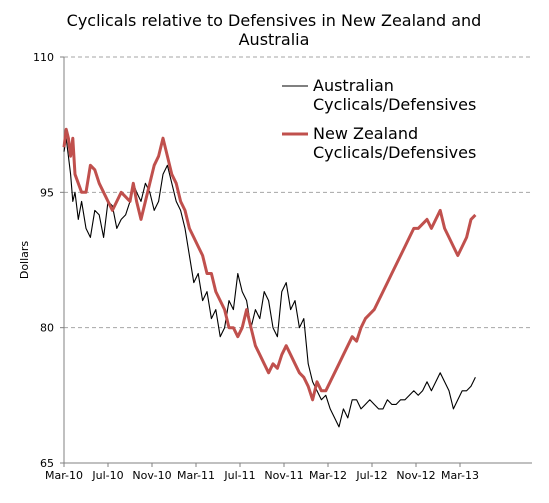 The image size is (549, 503). What do you see at coordinates (47, 328) in the screenshot?
I see `y-tick-label-80: 80` at bounding box center [47, 328].